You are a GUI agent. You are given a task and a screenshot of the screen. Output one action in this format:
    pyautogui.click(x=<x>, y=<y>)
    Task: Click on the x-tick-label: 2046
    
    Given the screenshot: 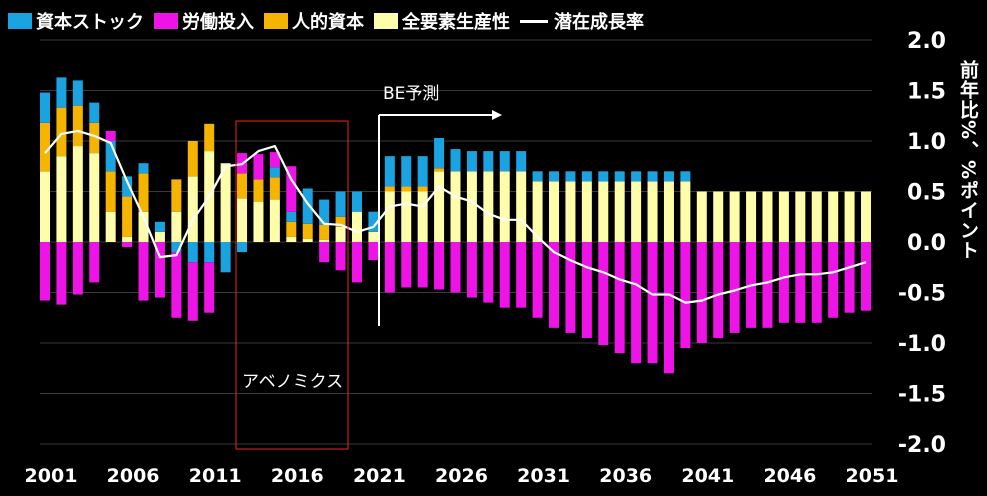 What is the action you would take?
    pyautogui.click(x=789, y=476)
    